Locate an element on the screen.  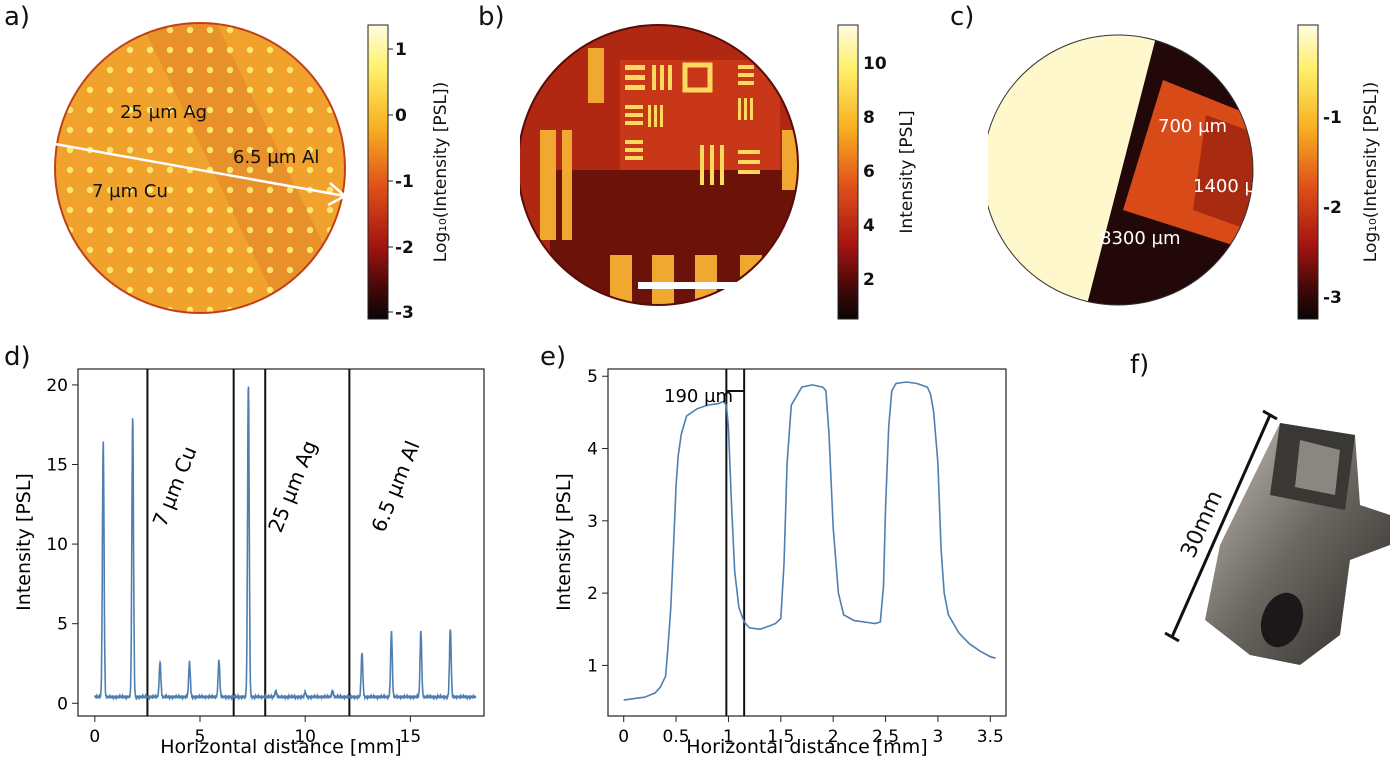
cbar-c-label: Log₁₀(Intensity [PSL]) is located at coordinates (1371, 172).